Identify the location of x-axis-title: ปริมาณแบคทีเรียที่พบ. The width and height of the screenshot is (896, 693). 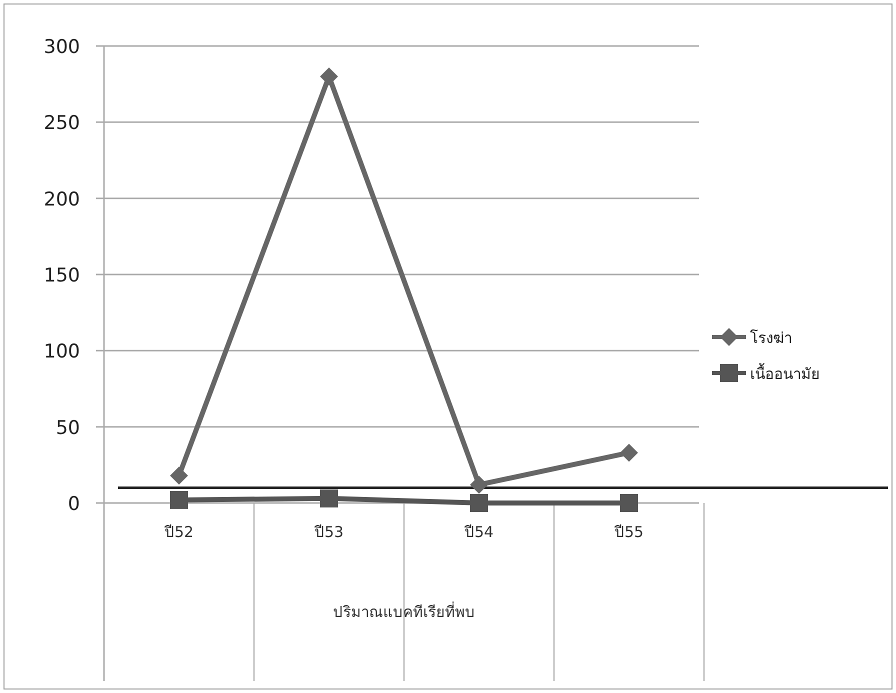
(404, 611).